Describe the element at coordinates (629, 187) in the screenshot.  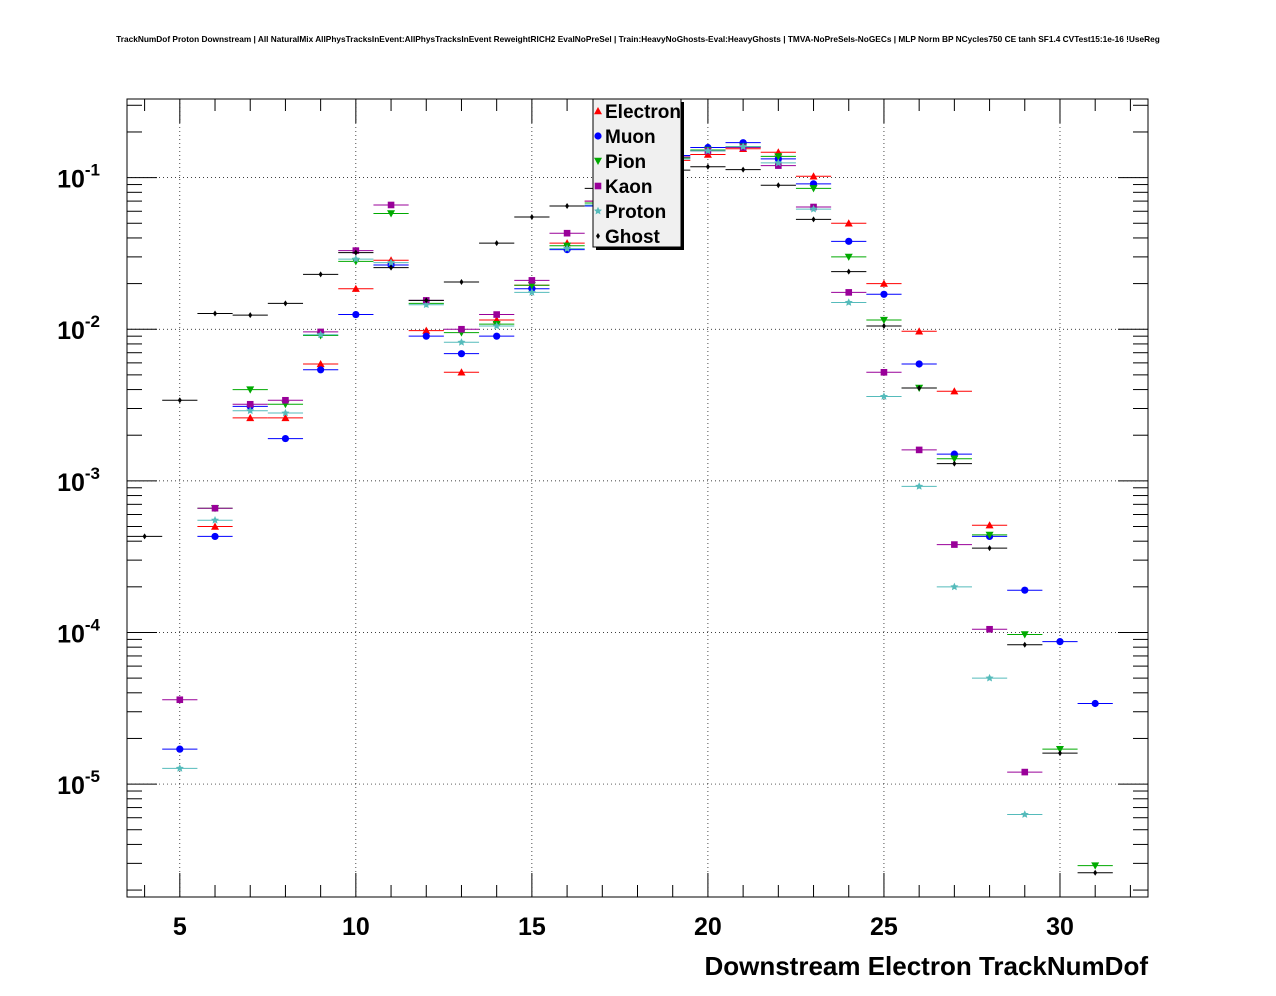
I see `legend-label: Kaon` at that location.